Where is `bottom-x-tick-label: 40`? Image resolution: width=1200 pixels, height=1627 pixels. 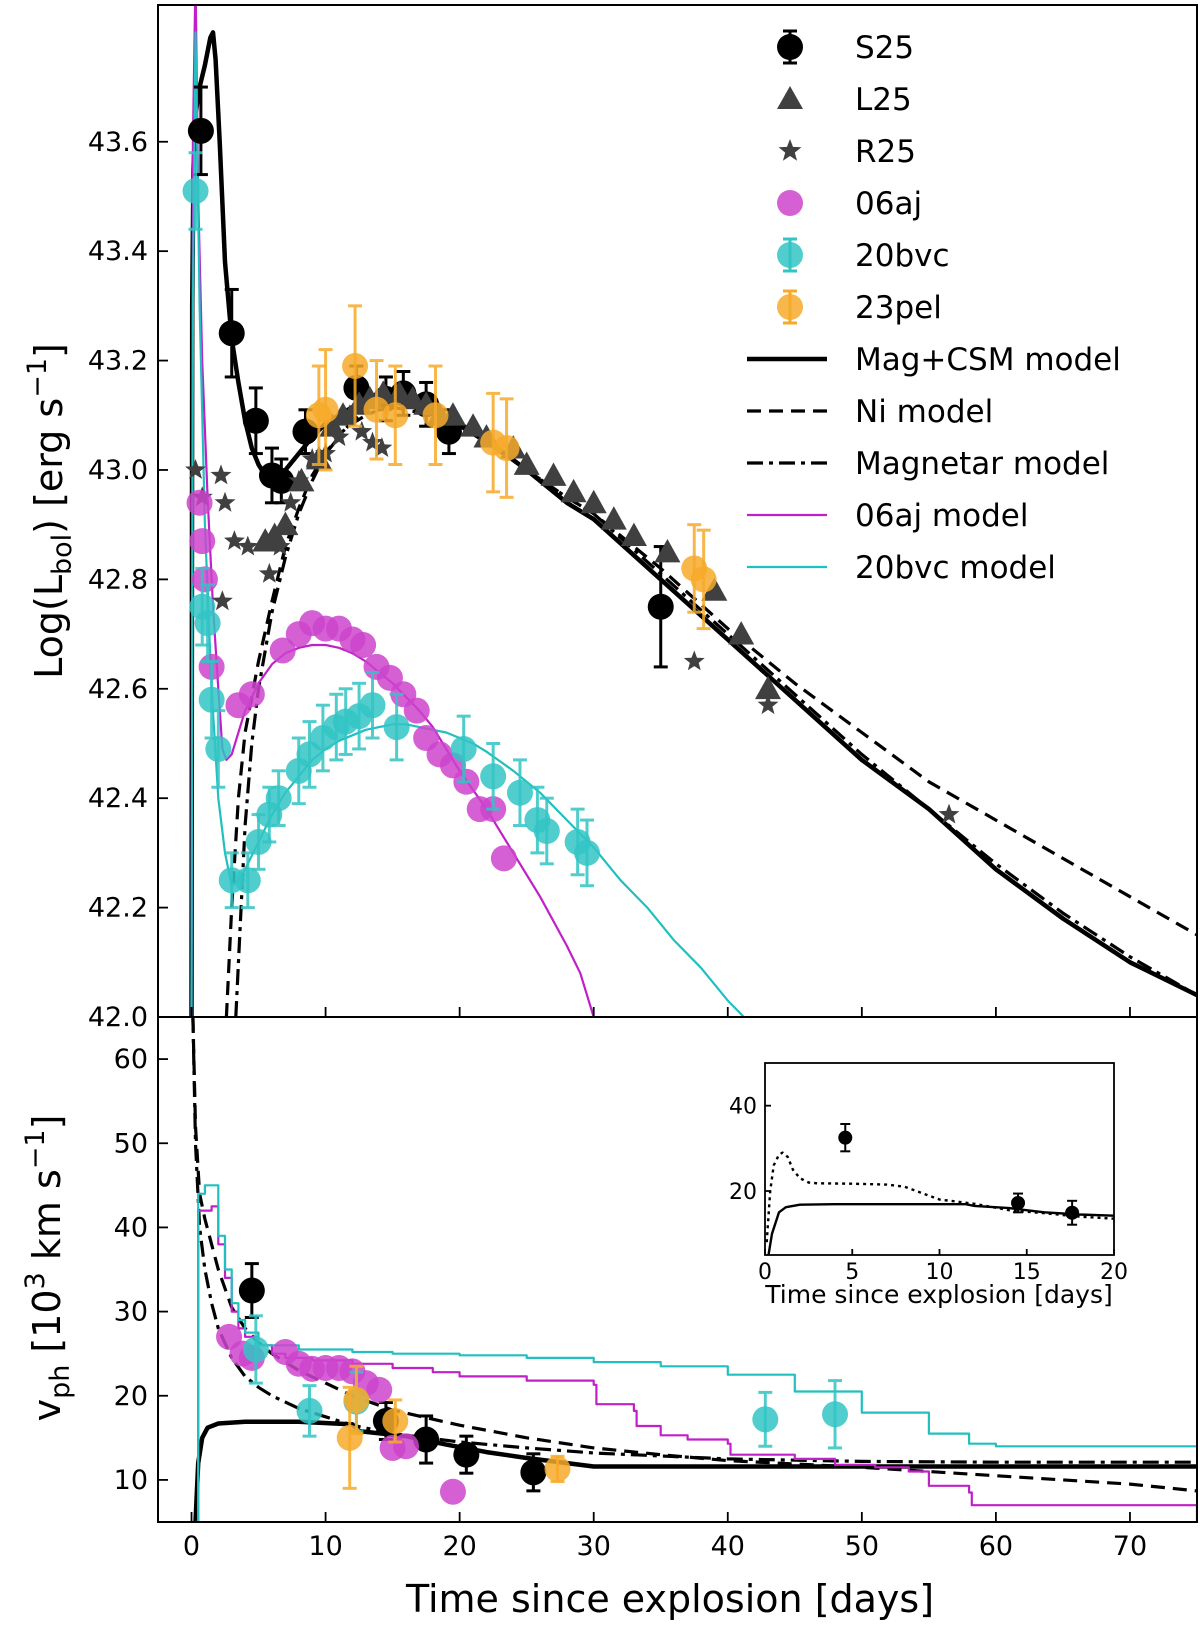
bottom-x-tick-label: 40 is located at coordinates (728, 1546).